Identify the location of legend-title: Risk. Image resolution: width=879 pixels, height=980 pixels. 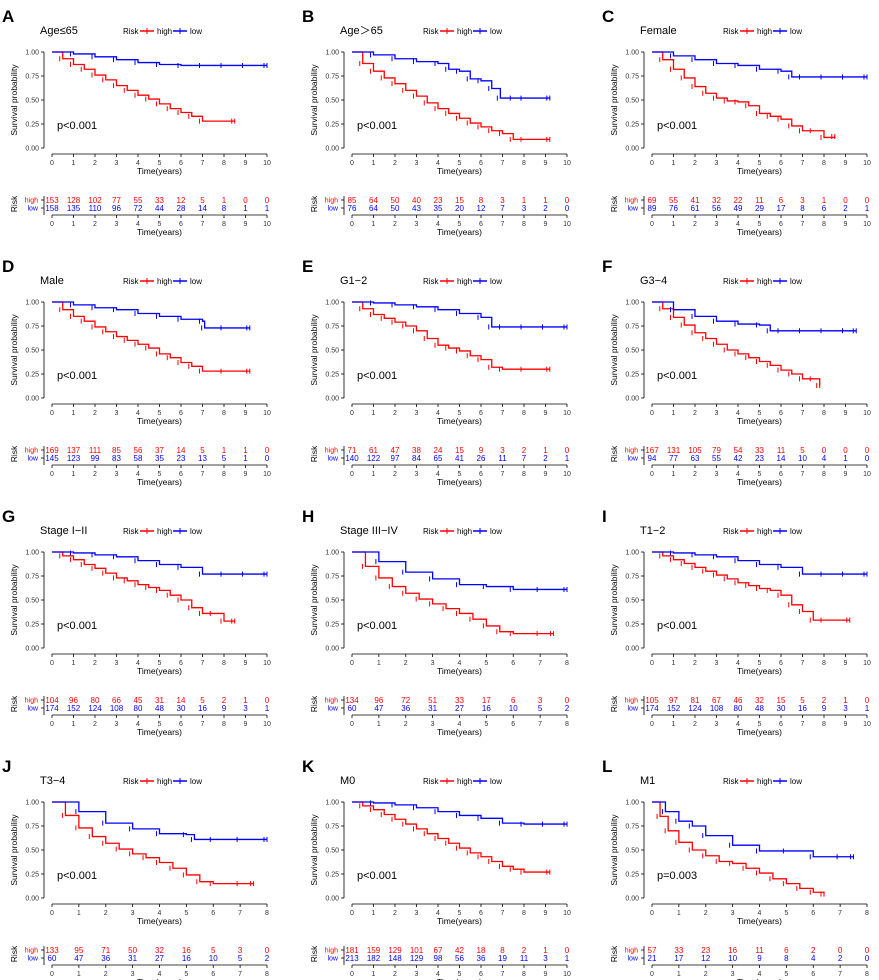
(431, 31).